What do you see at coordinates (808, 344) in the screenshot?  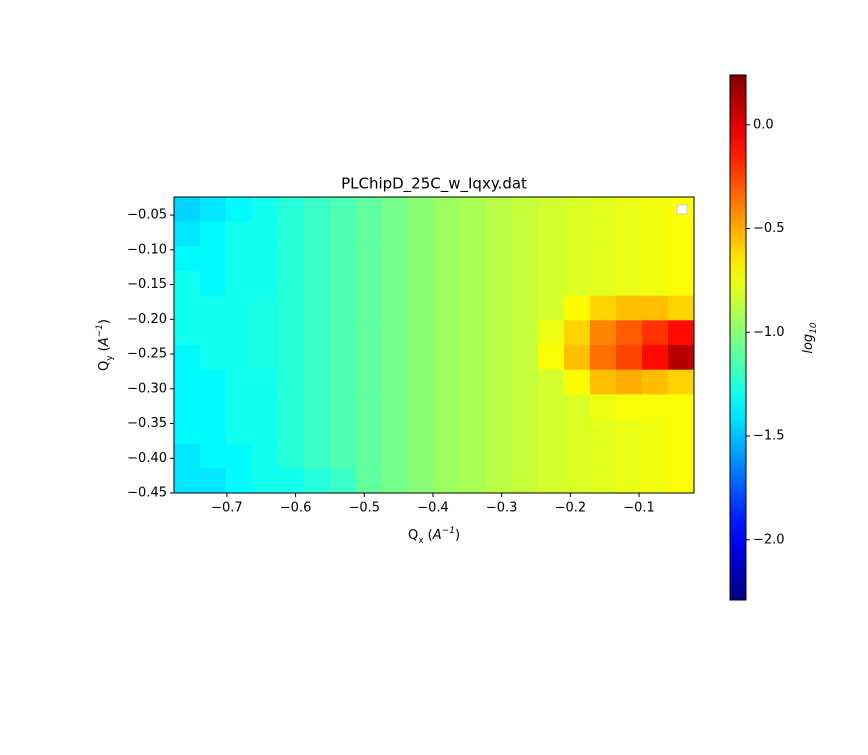 I see `colorbar-label-part: log` at bounding box center [808, 344].